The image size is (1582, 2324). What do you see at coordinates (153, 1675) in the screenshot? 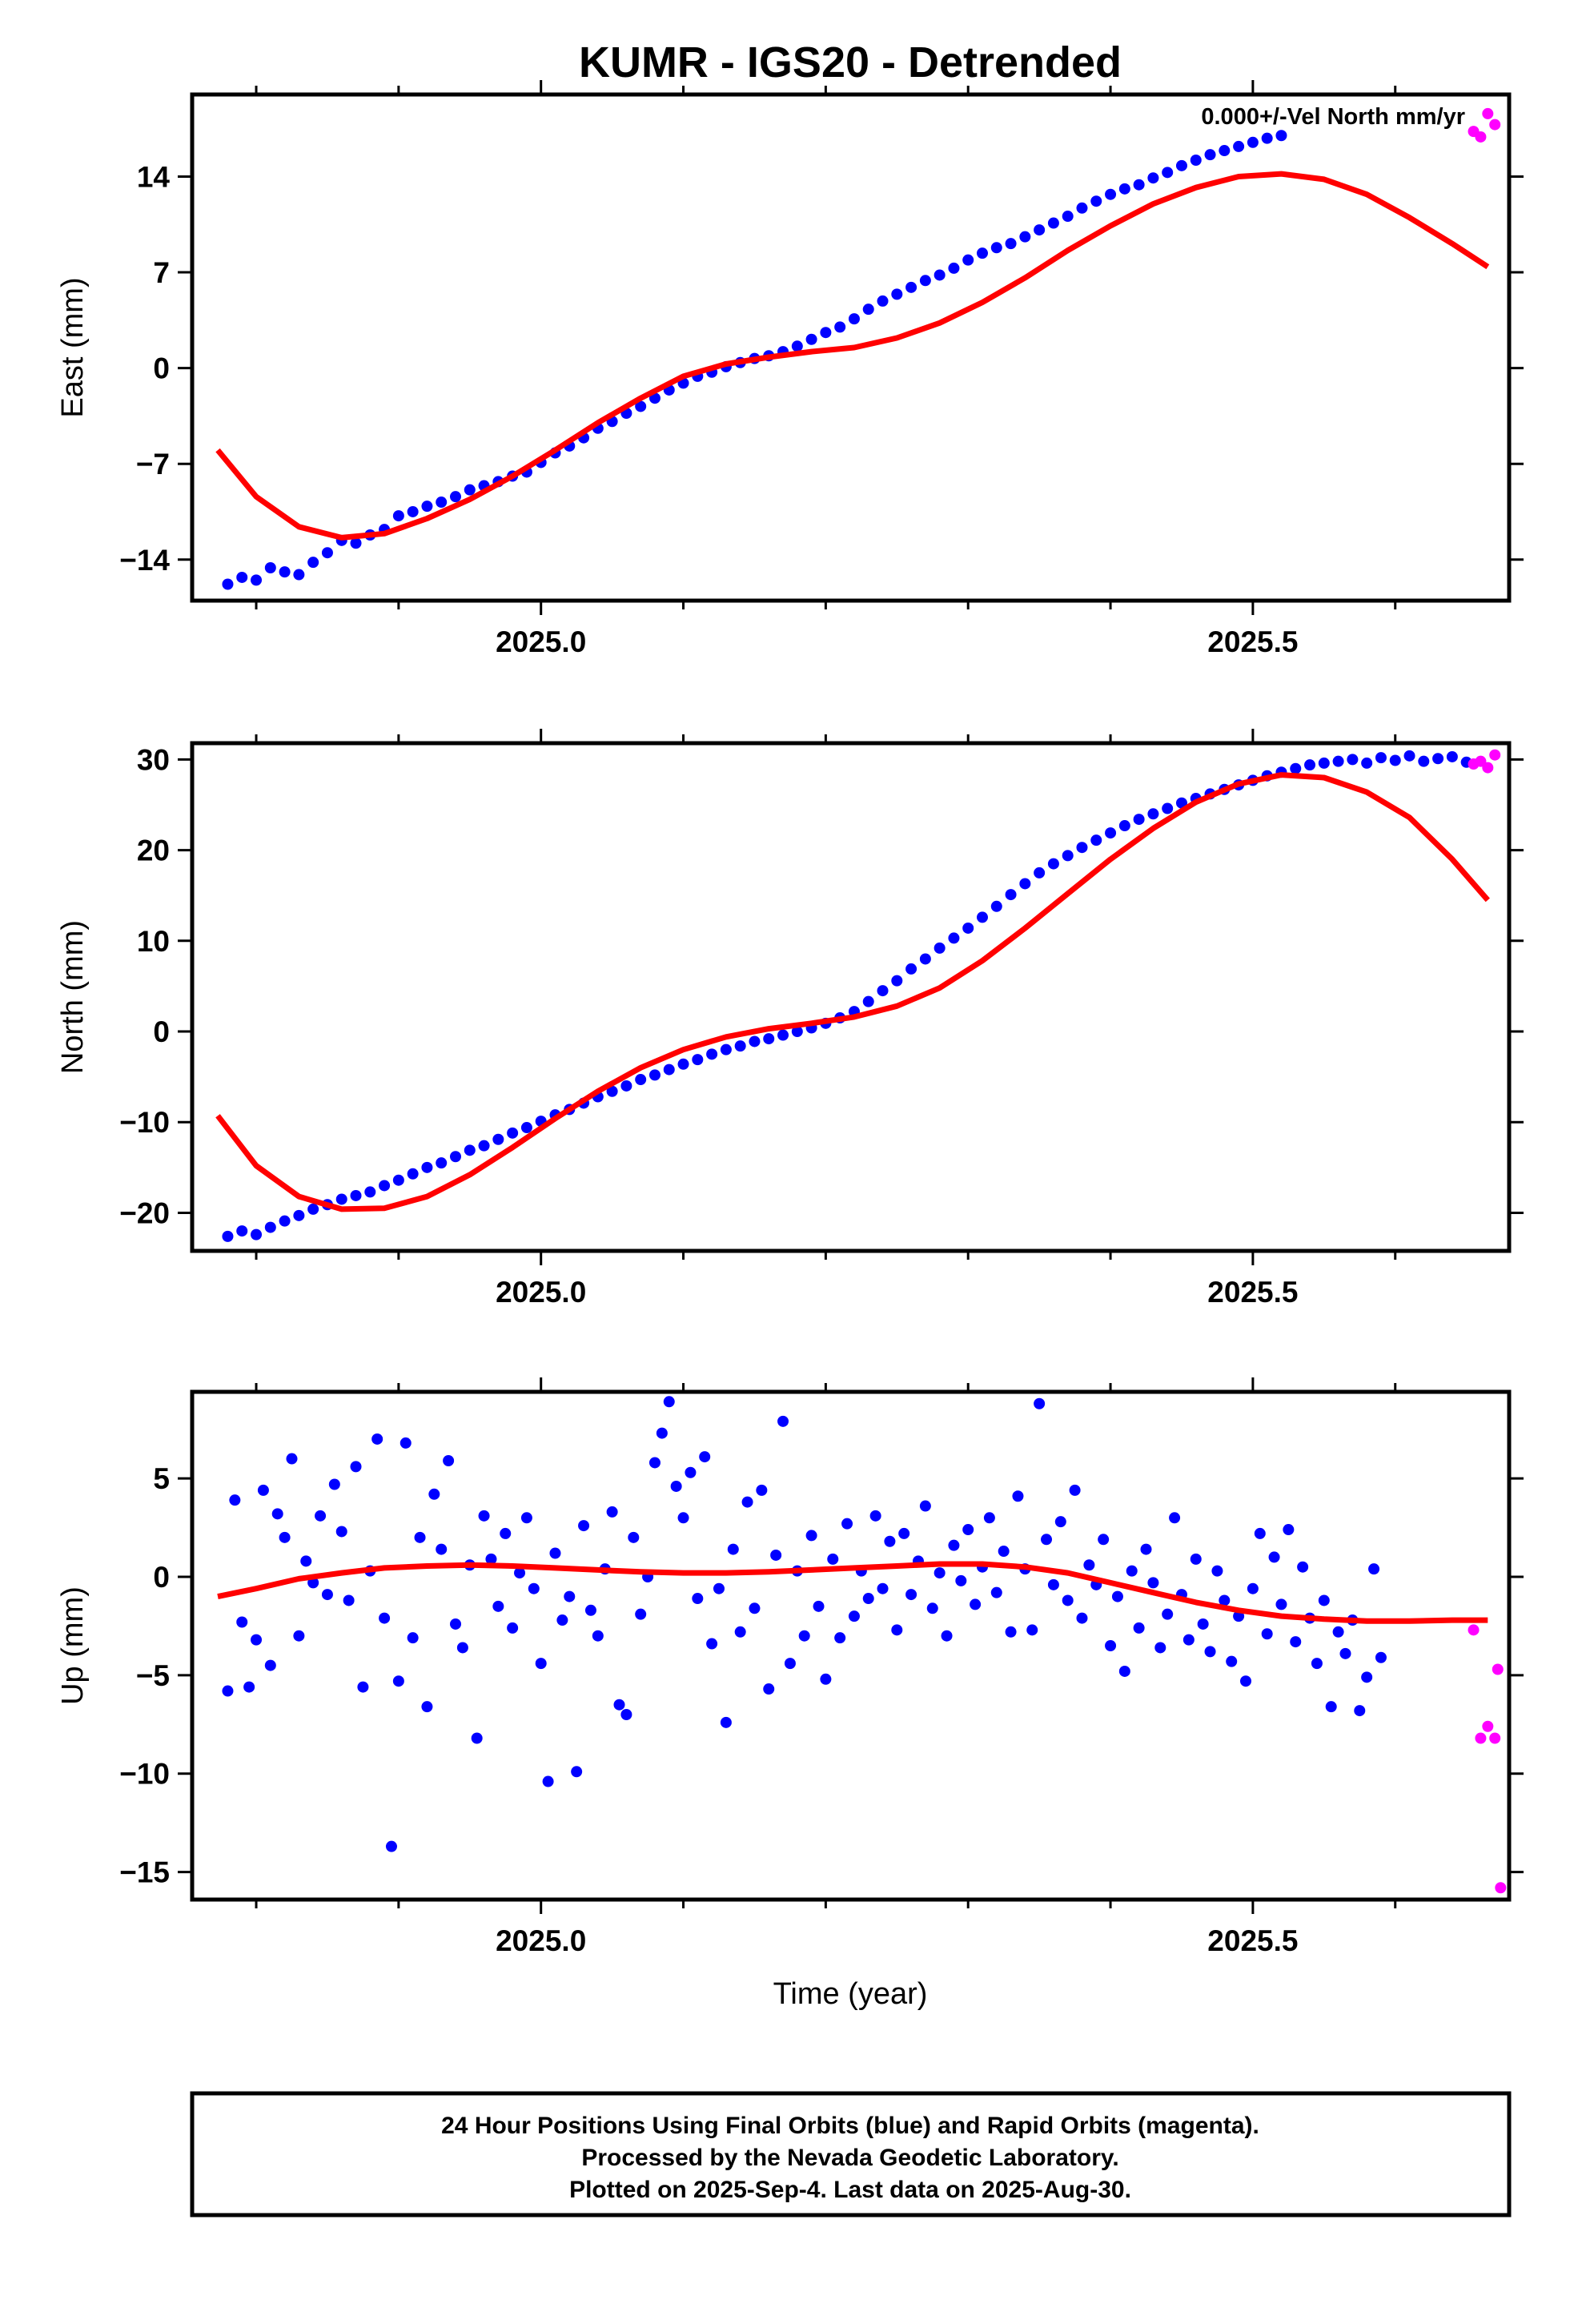
I see `y-tick-label: −5` at bounding box center [153, 1675].